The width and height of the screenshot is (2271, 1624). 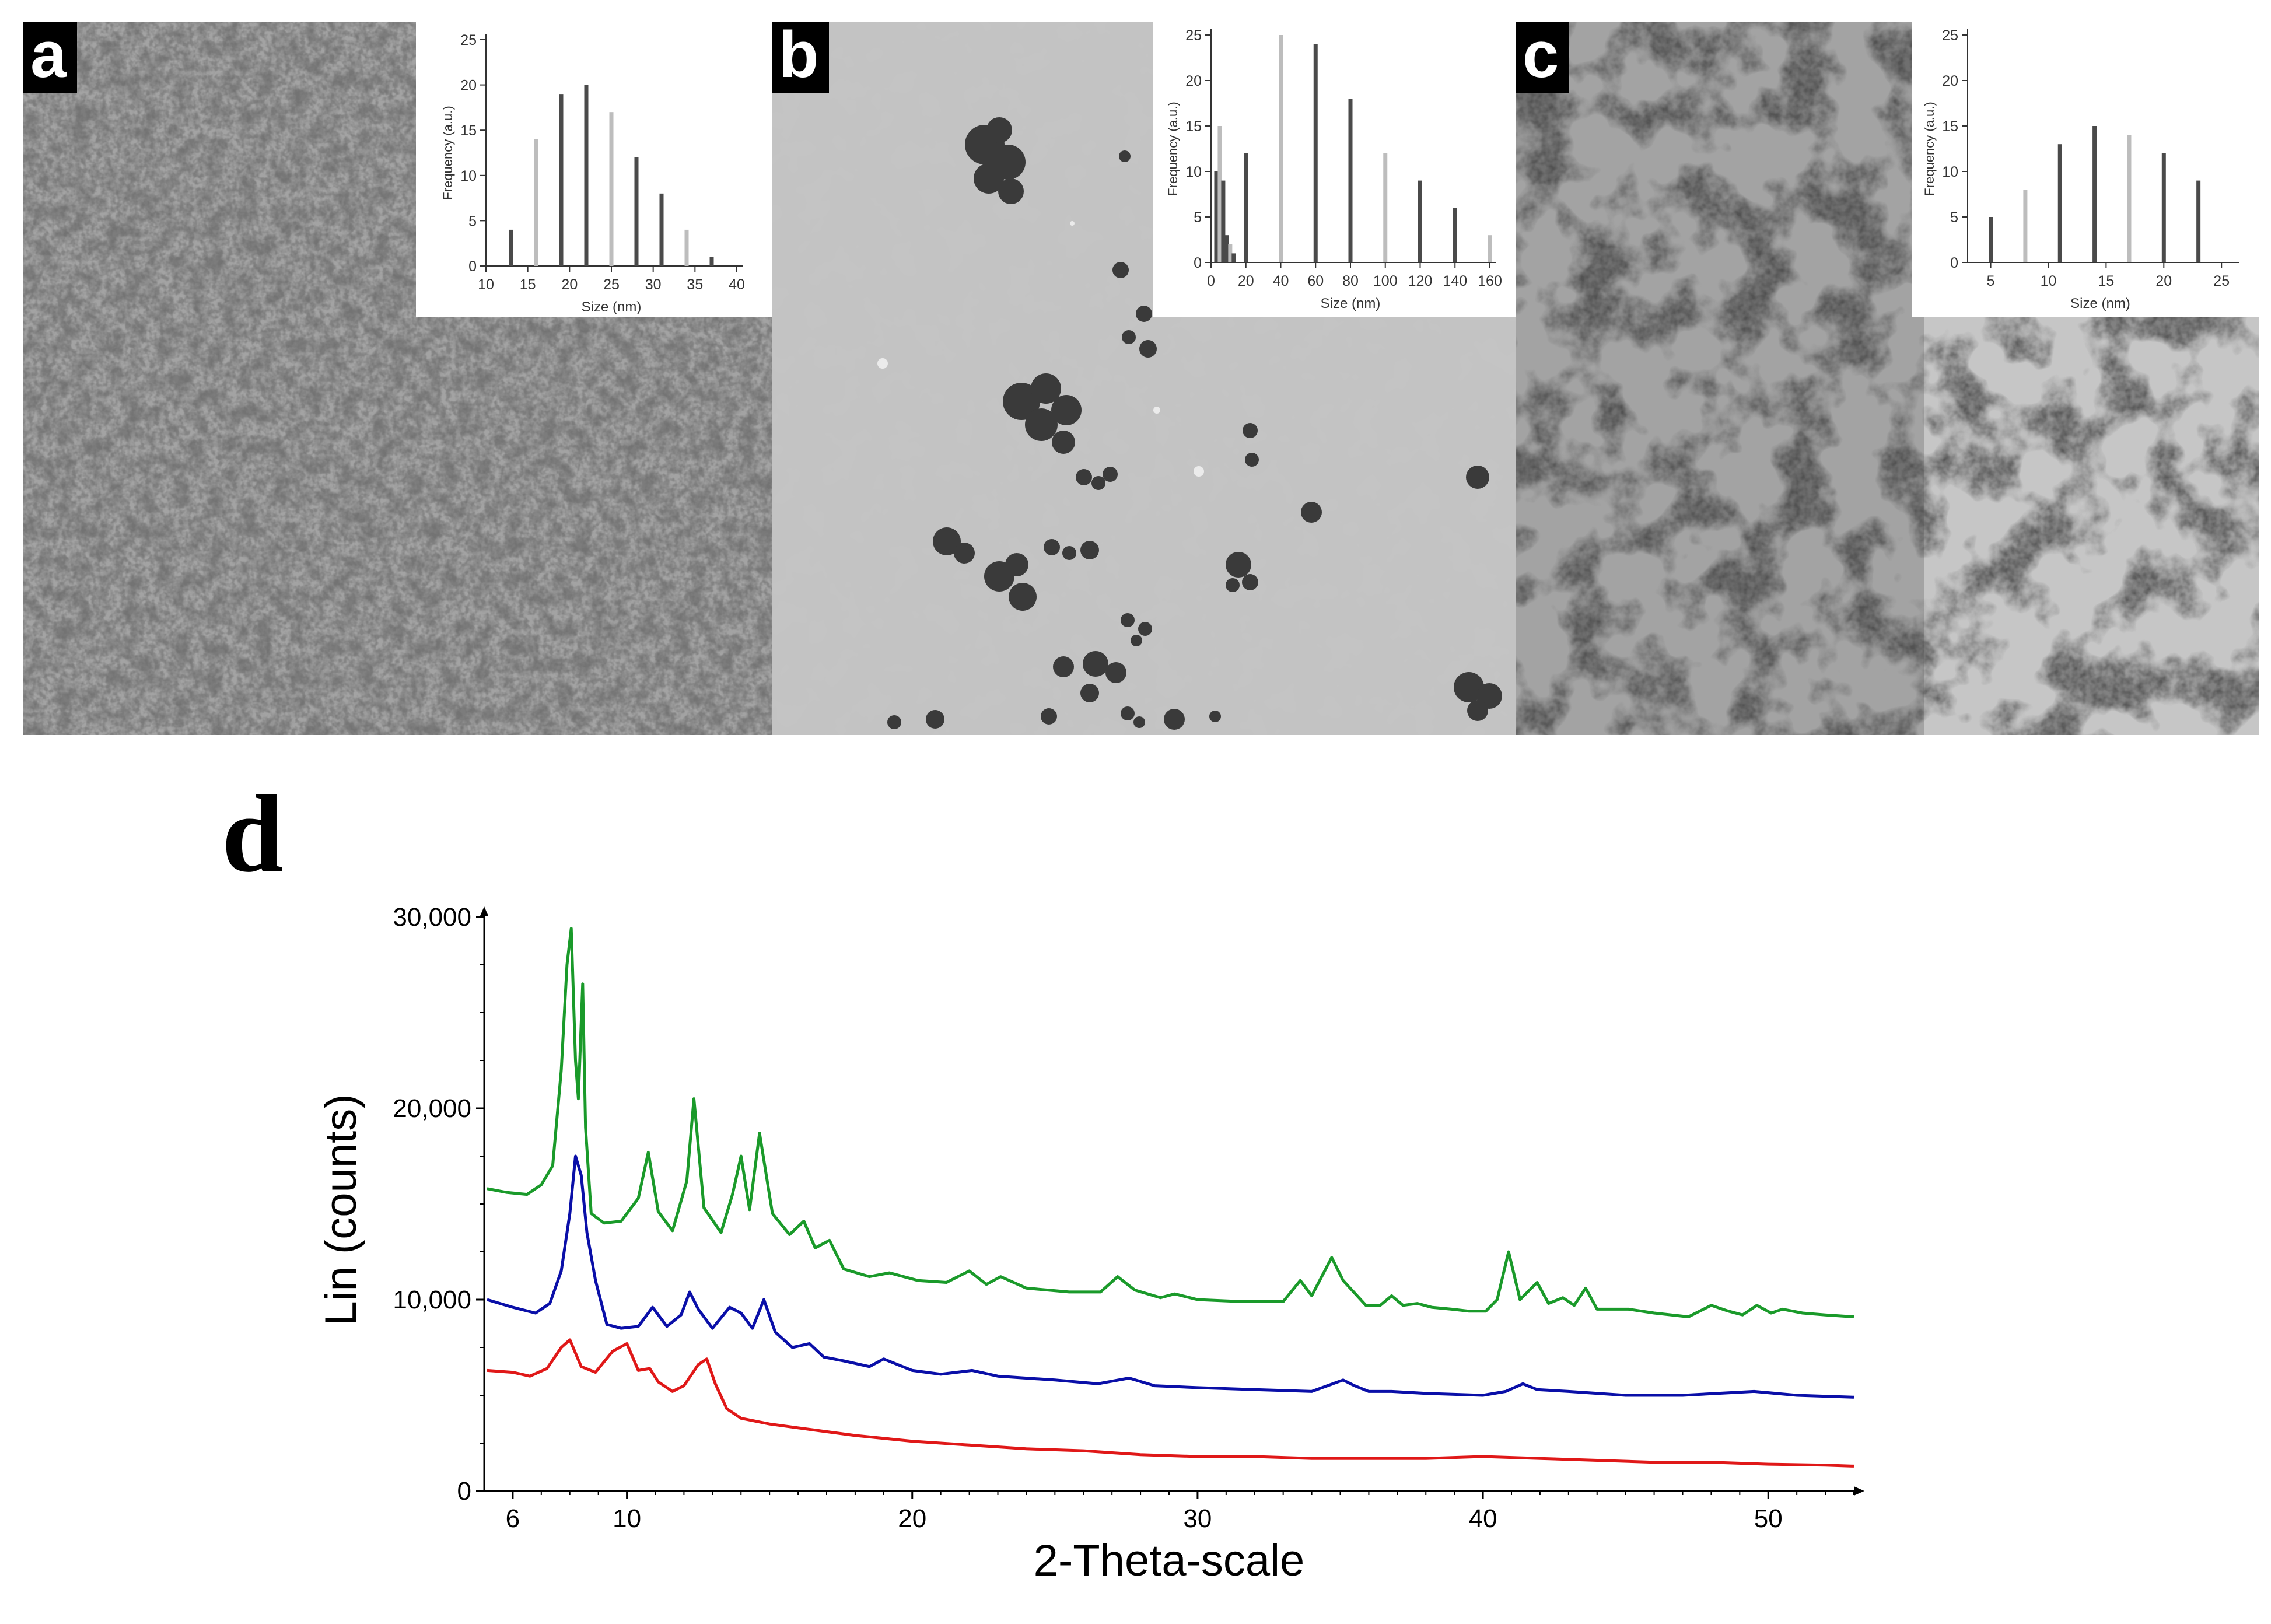 What do you see at coordinates (1455, 281) in the screenshot?
I see `x-tick-label: 140` at bounding box center [1455, 281].